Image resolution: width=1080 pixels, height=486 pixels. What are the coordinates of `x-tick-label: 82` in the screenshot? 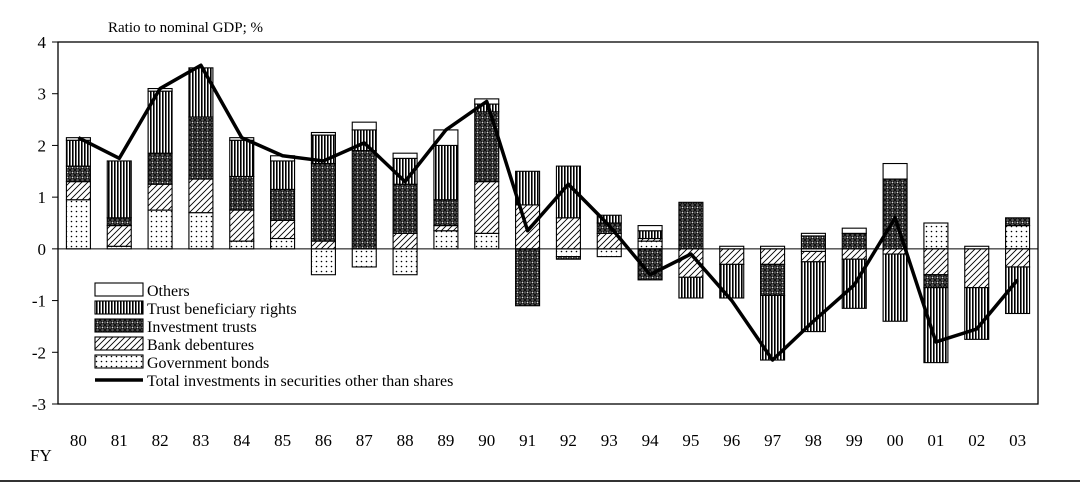 It's located at (160, 440).